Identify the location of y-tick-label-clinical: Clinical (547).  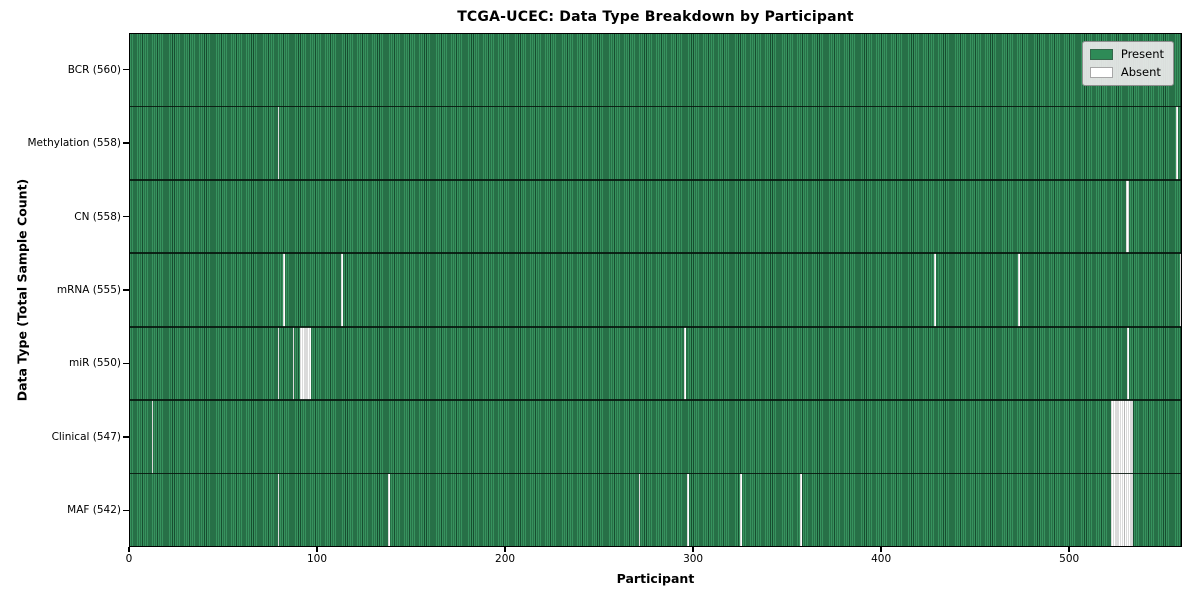
(86, 436).